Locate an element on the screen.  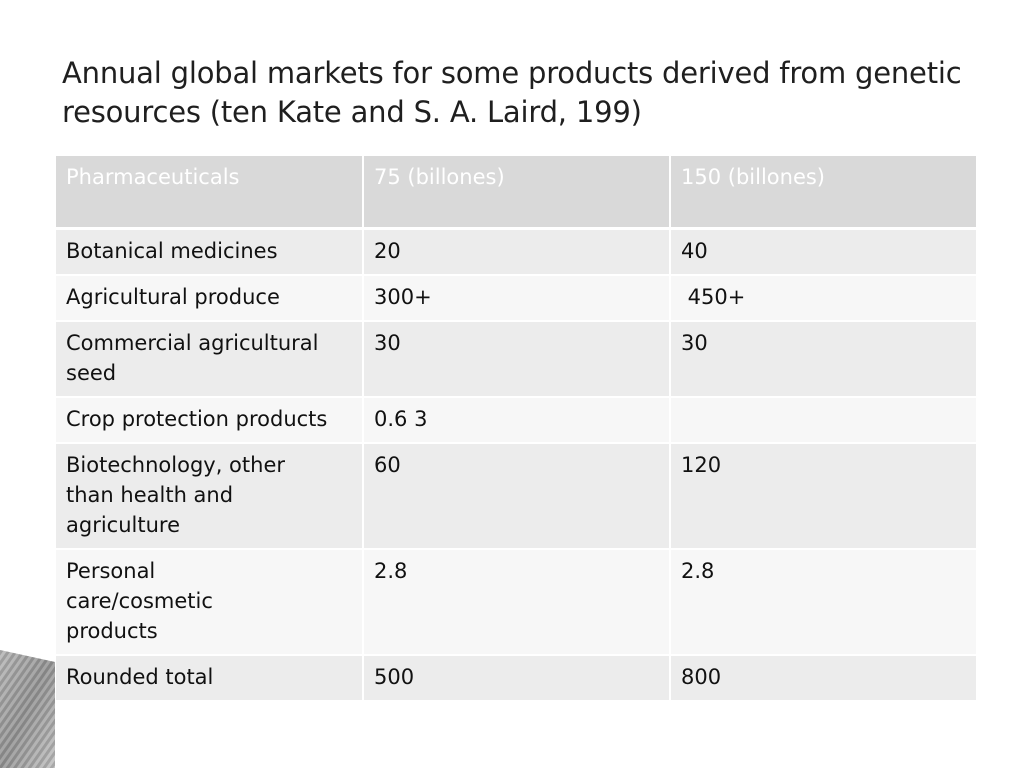
header-cell-product: Pharmaceuticals is located at coordinates (210, 193).